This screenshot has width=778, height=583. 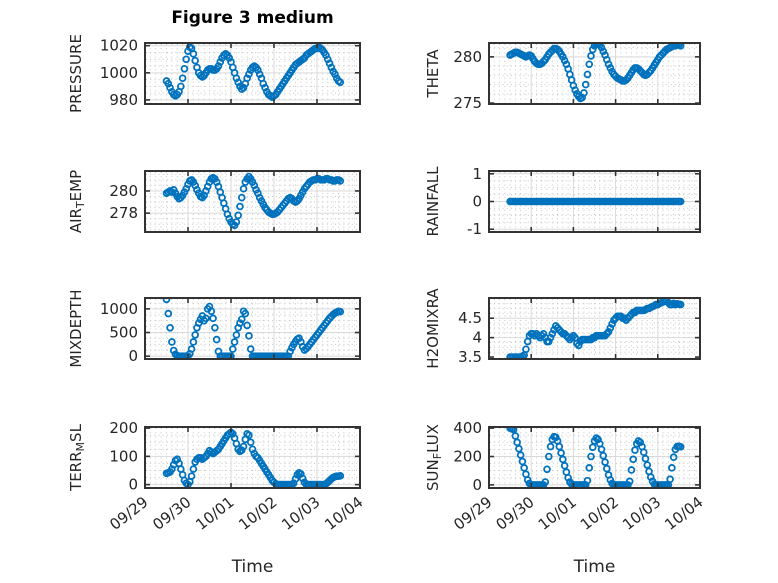 I want to click on series-sun-flux, so click(x=595, y=457).